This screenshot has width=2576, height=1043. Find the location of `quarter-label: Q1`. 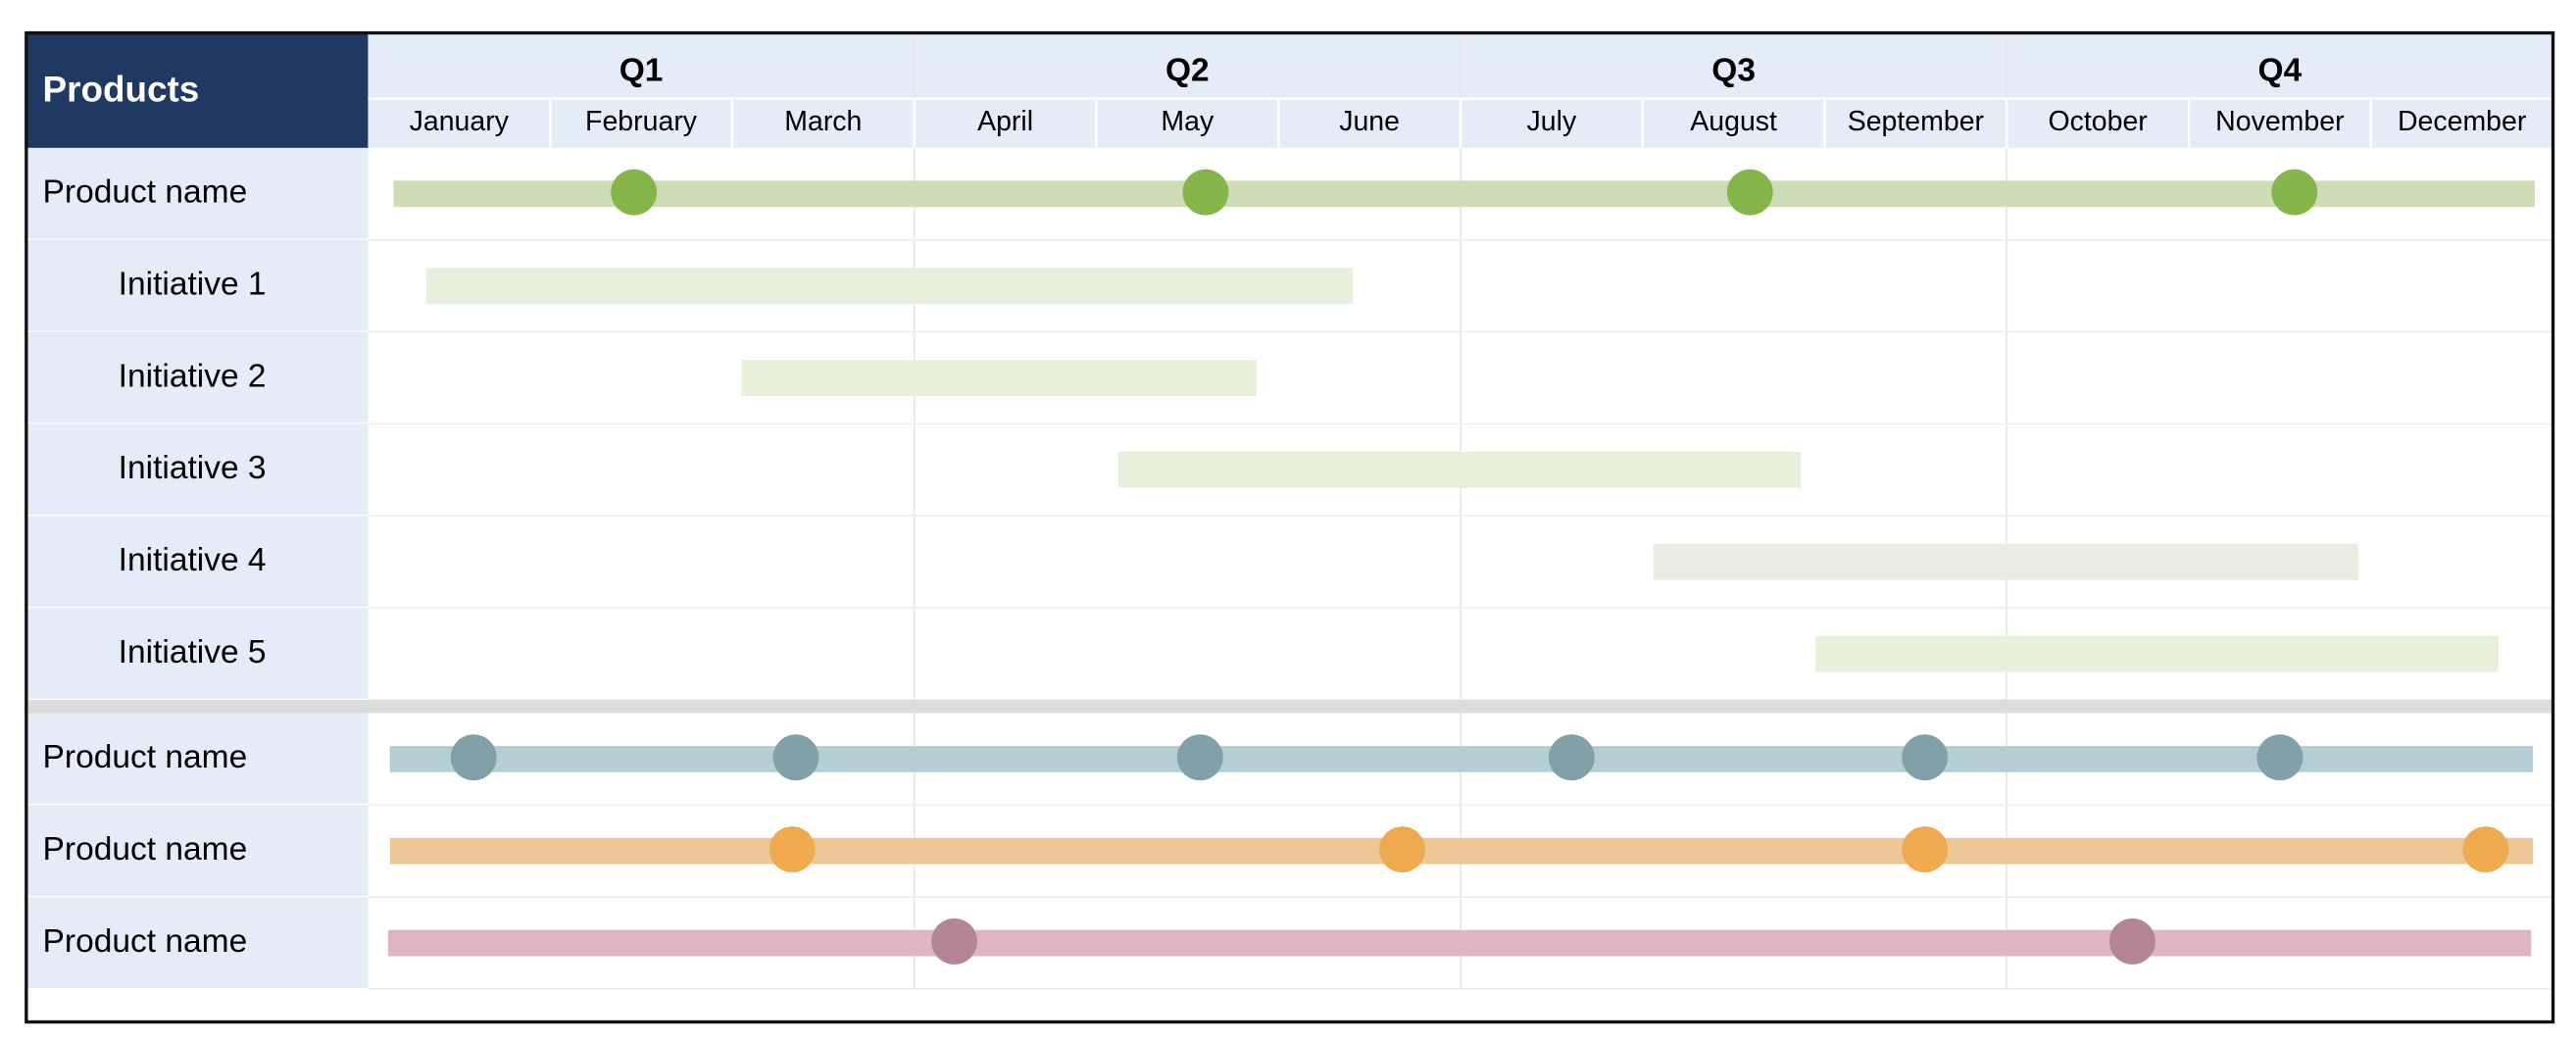

quarter-label: Q1 is located at coordinates (641, 71).